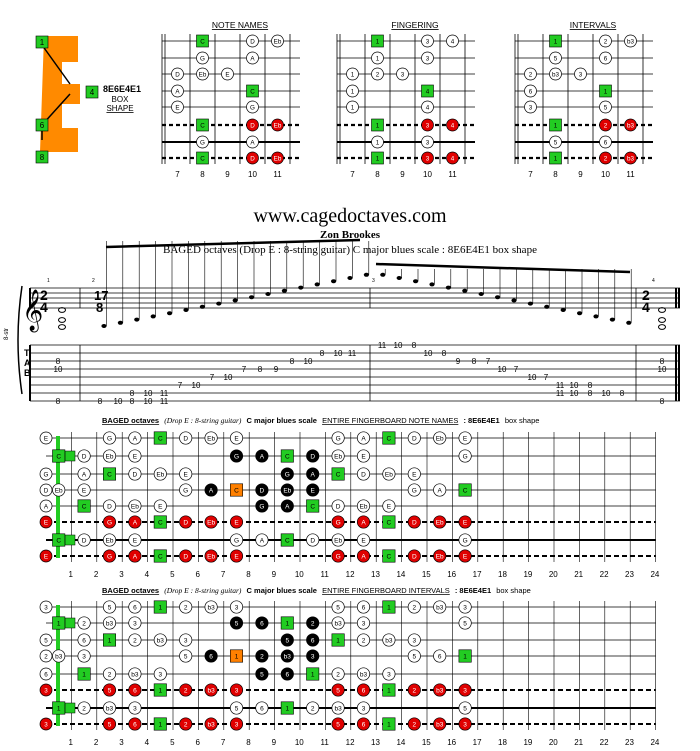  Describe the element at coordinates (378, 75) in the screenshot. I see `panel-dot-label: 2` at that location.